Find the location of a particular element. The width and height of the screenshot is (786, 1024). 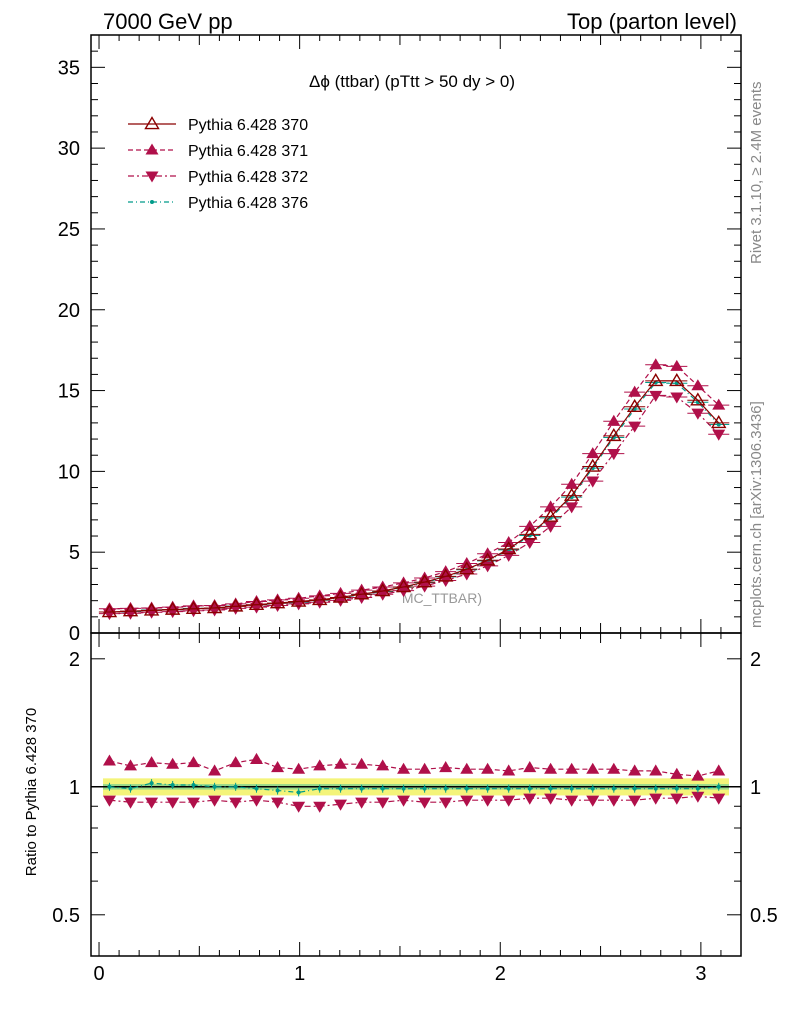

y-tick-label: 30 is located at coordinates (69, 149).